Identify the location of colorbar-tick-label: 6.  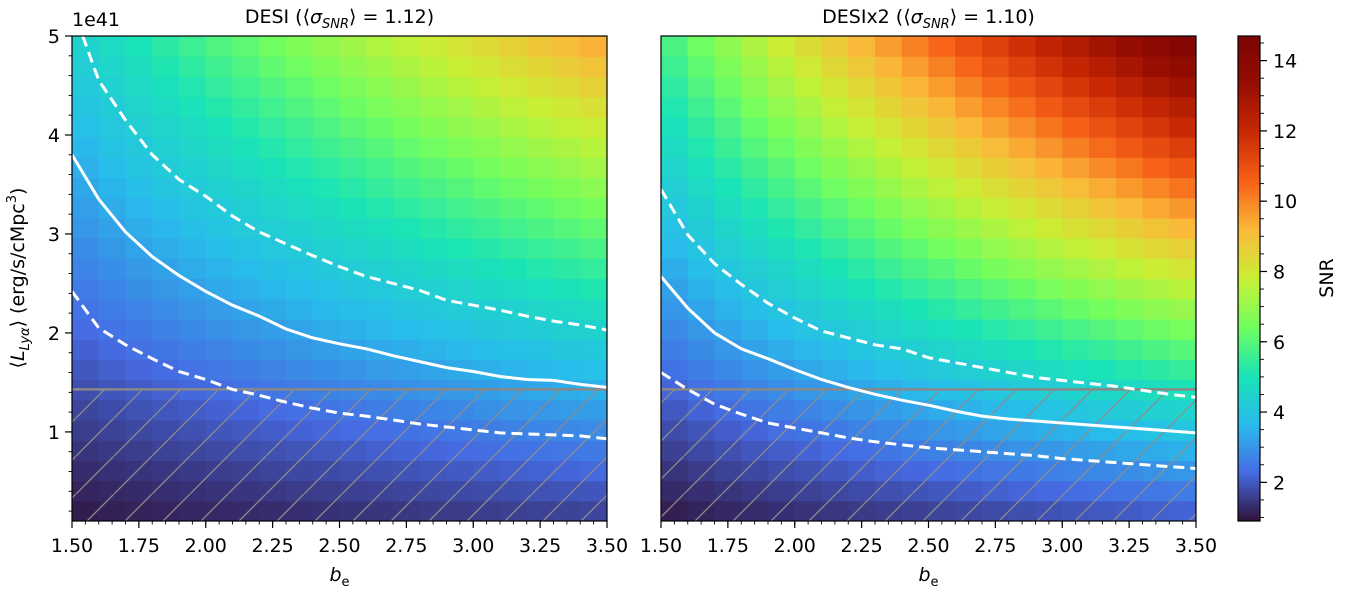
(1279, 343).